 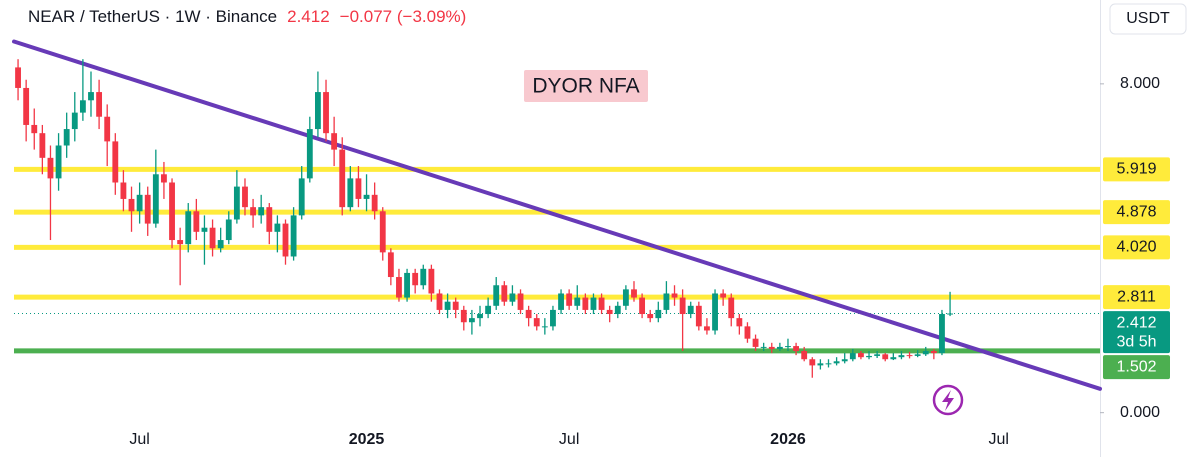 I want to click on x-tick-label: Jul, so click(x=139, y=439).